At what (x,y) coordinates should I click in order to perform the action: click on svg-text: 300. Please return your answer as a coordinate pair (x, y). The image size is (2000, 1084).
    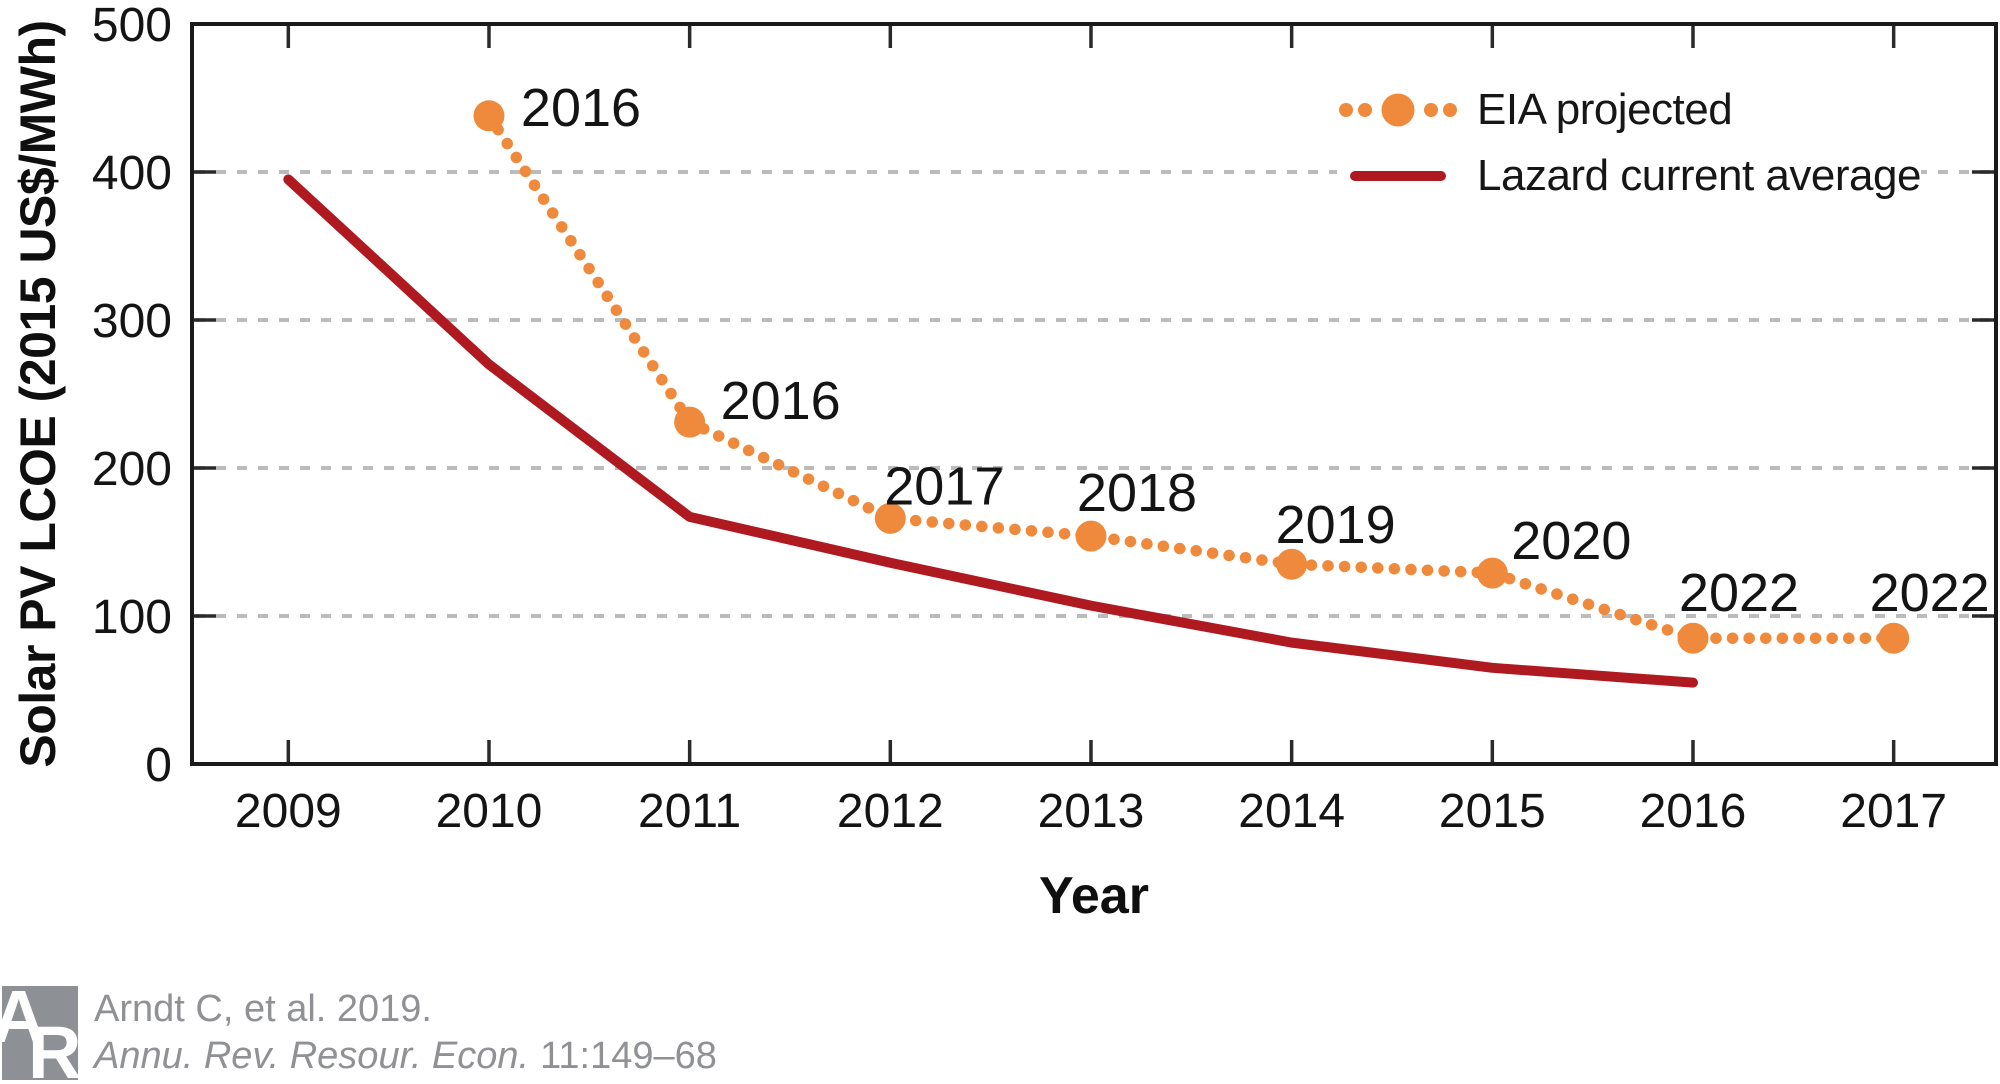
    Looking at the image, I should click on (132, 321).